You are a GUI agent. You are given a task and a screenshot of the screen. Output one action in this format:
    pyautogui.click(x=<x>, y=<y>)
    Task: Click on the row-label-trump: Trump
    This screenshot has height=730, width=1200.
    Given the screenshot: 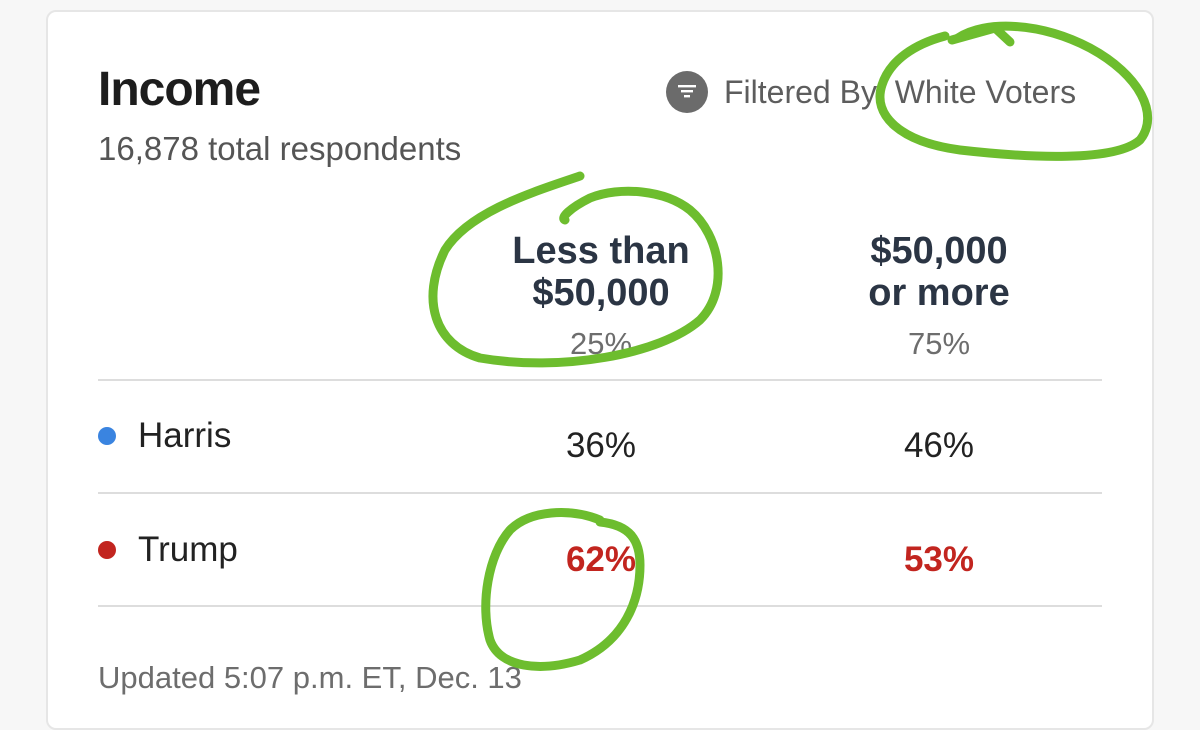 What is the action you would take?
    pyautogui.click(x=168, y=550)
    